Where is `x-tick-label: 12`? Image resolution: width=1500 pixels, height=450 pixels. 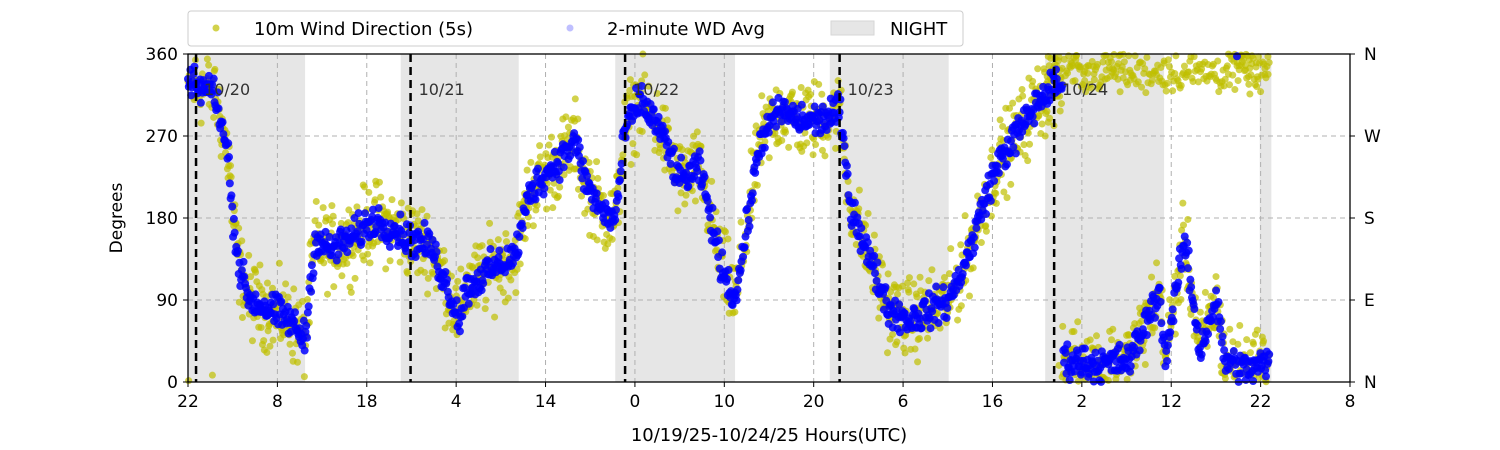
x-tick-label: 12 is located at coordinates (1171, 402).